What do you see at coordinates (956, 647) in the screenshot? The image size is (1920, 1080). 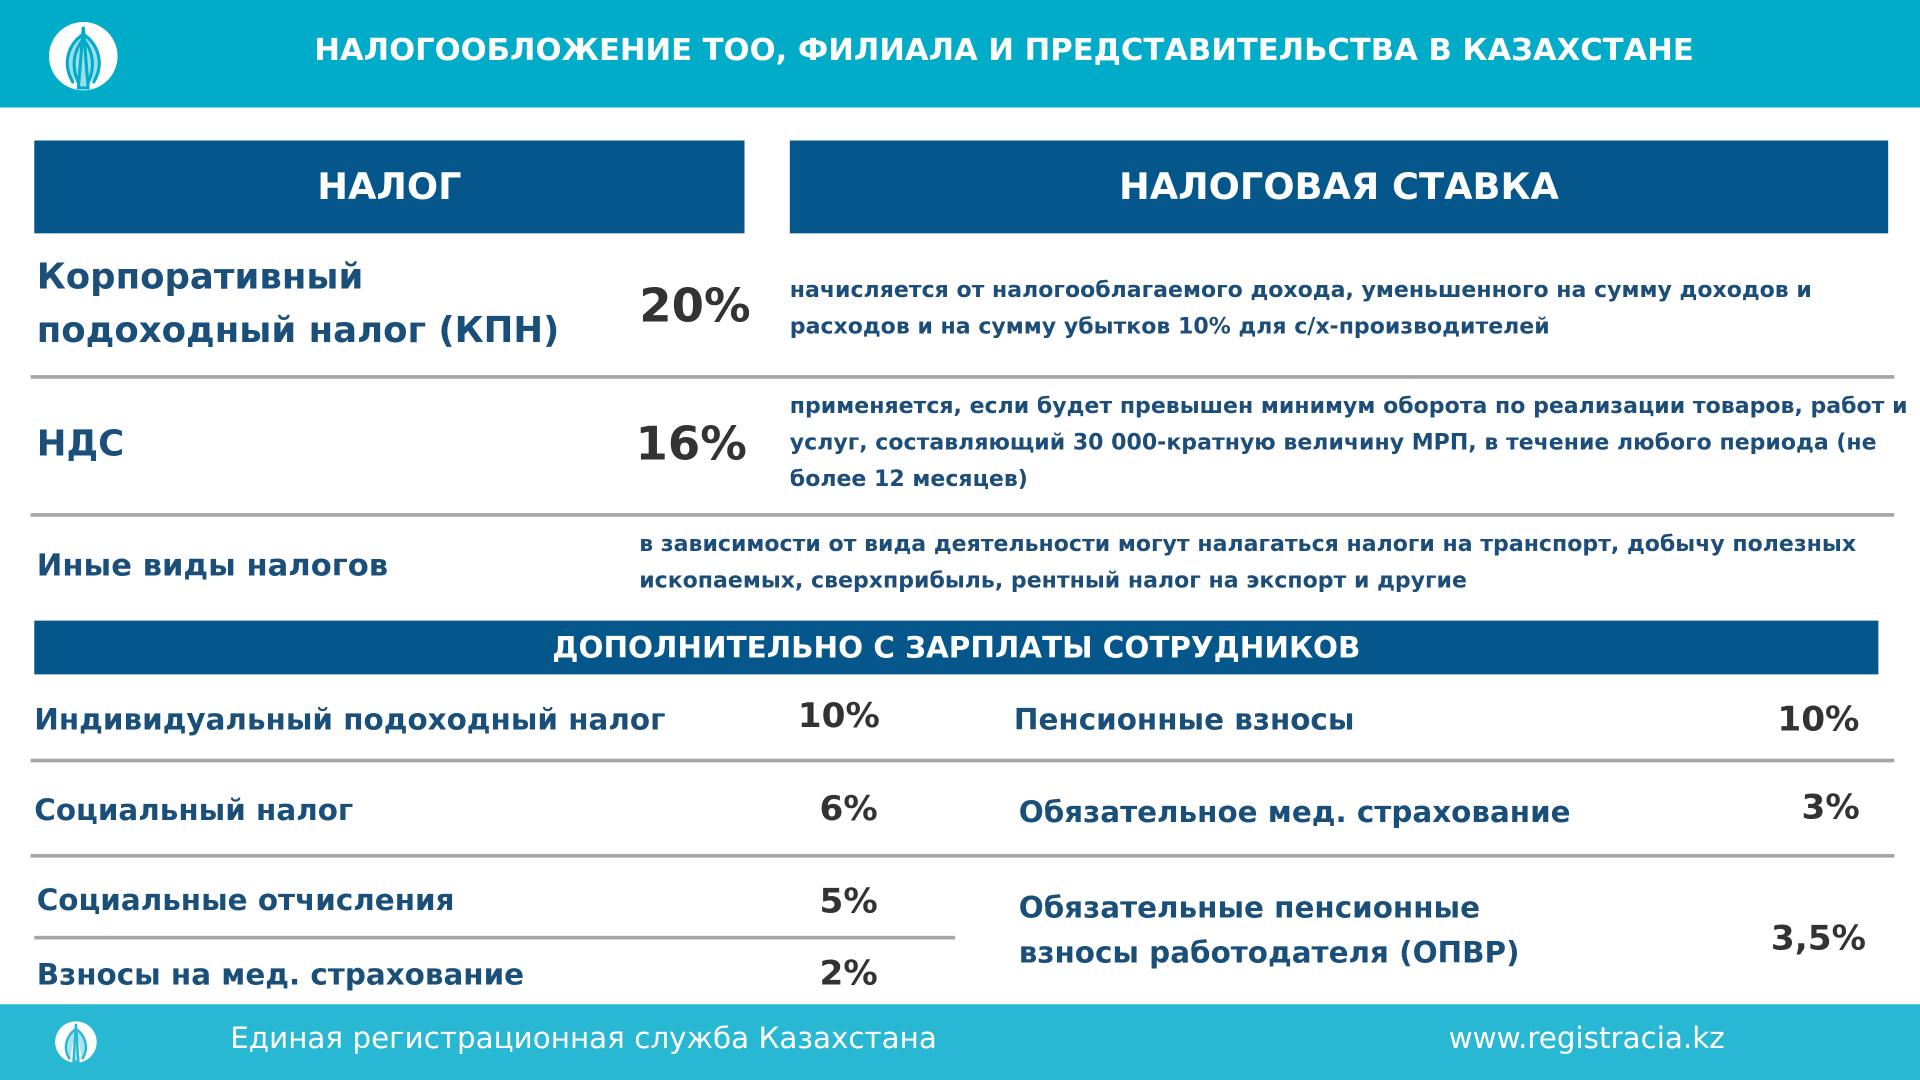 I see `section-band: ДОПОЛНИТЕЛЬНО С ЗАРПЛАТЫ СОТРУДНИКОВ` at bounding box center [956, 647].